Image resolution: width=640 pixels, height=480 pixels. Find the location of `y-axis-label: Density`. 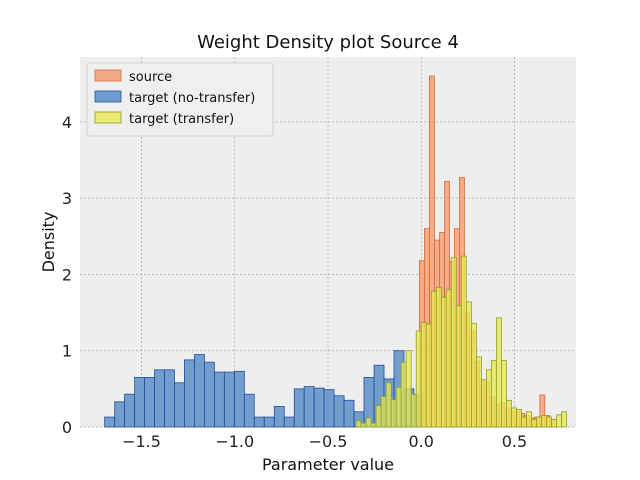

y-axis-label: Density is located at coordinates (48, 242).